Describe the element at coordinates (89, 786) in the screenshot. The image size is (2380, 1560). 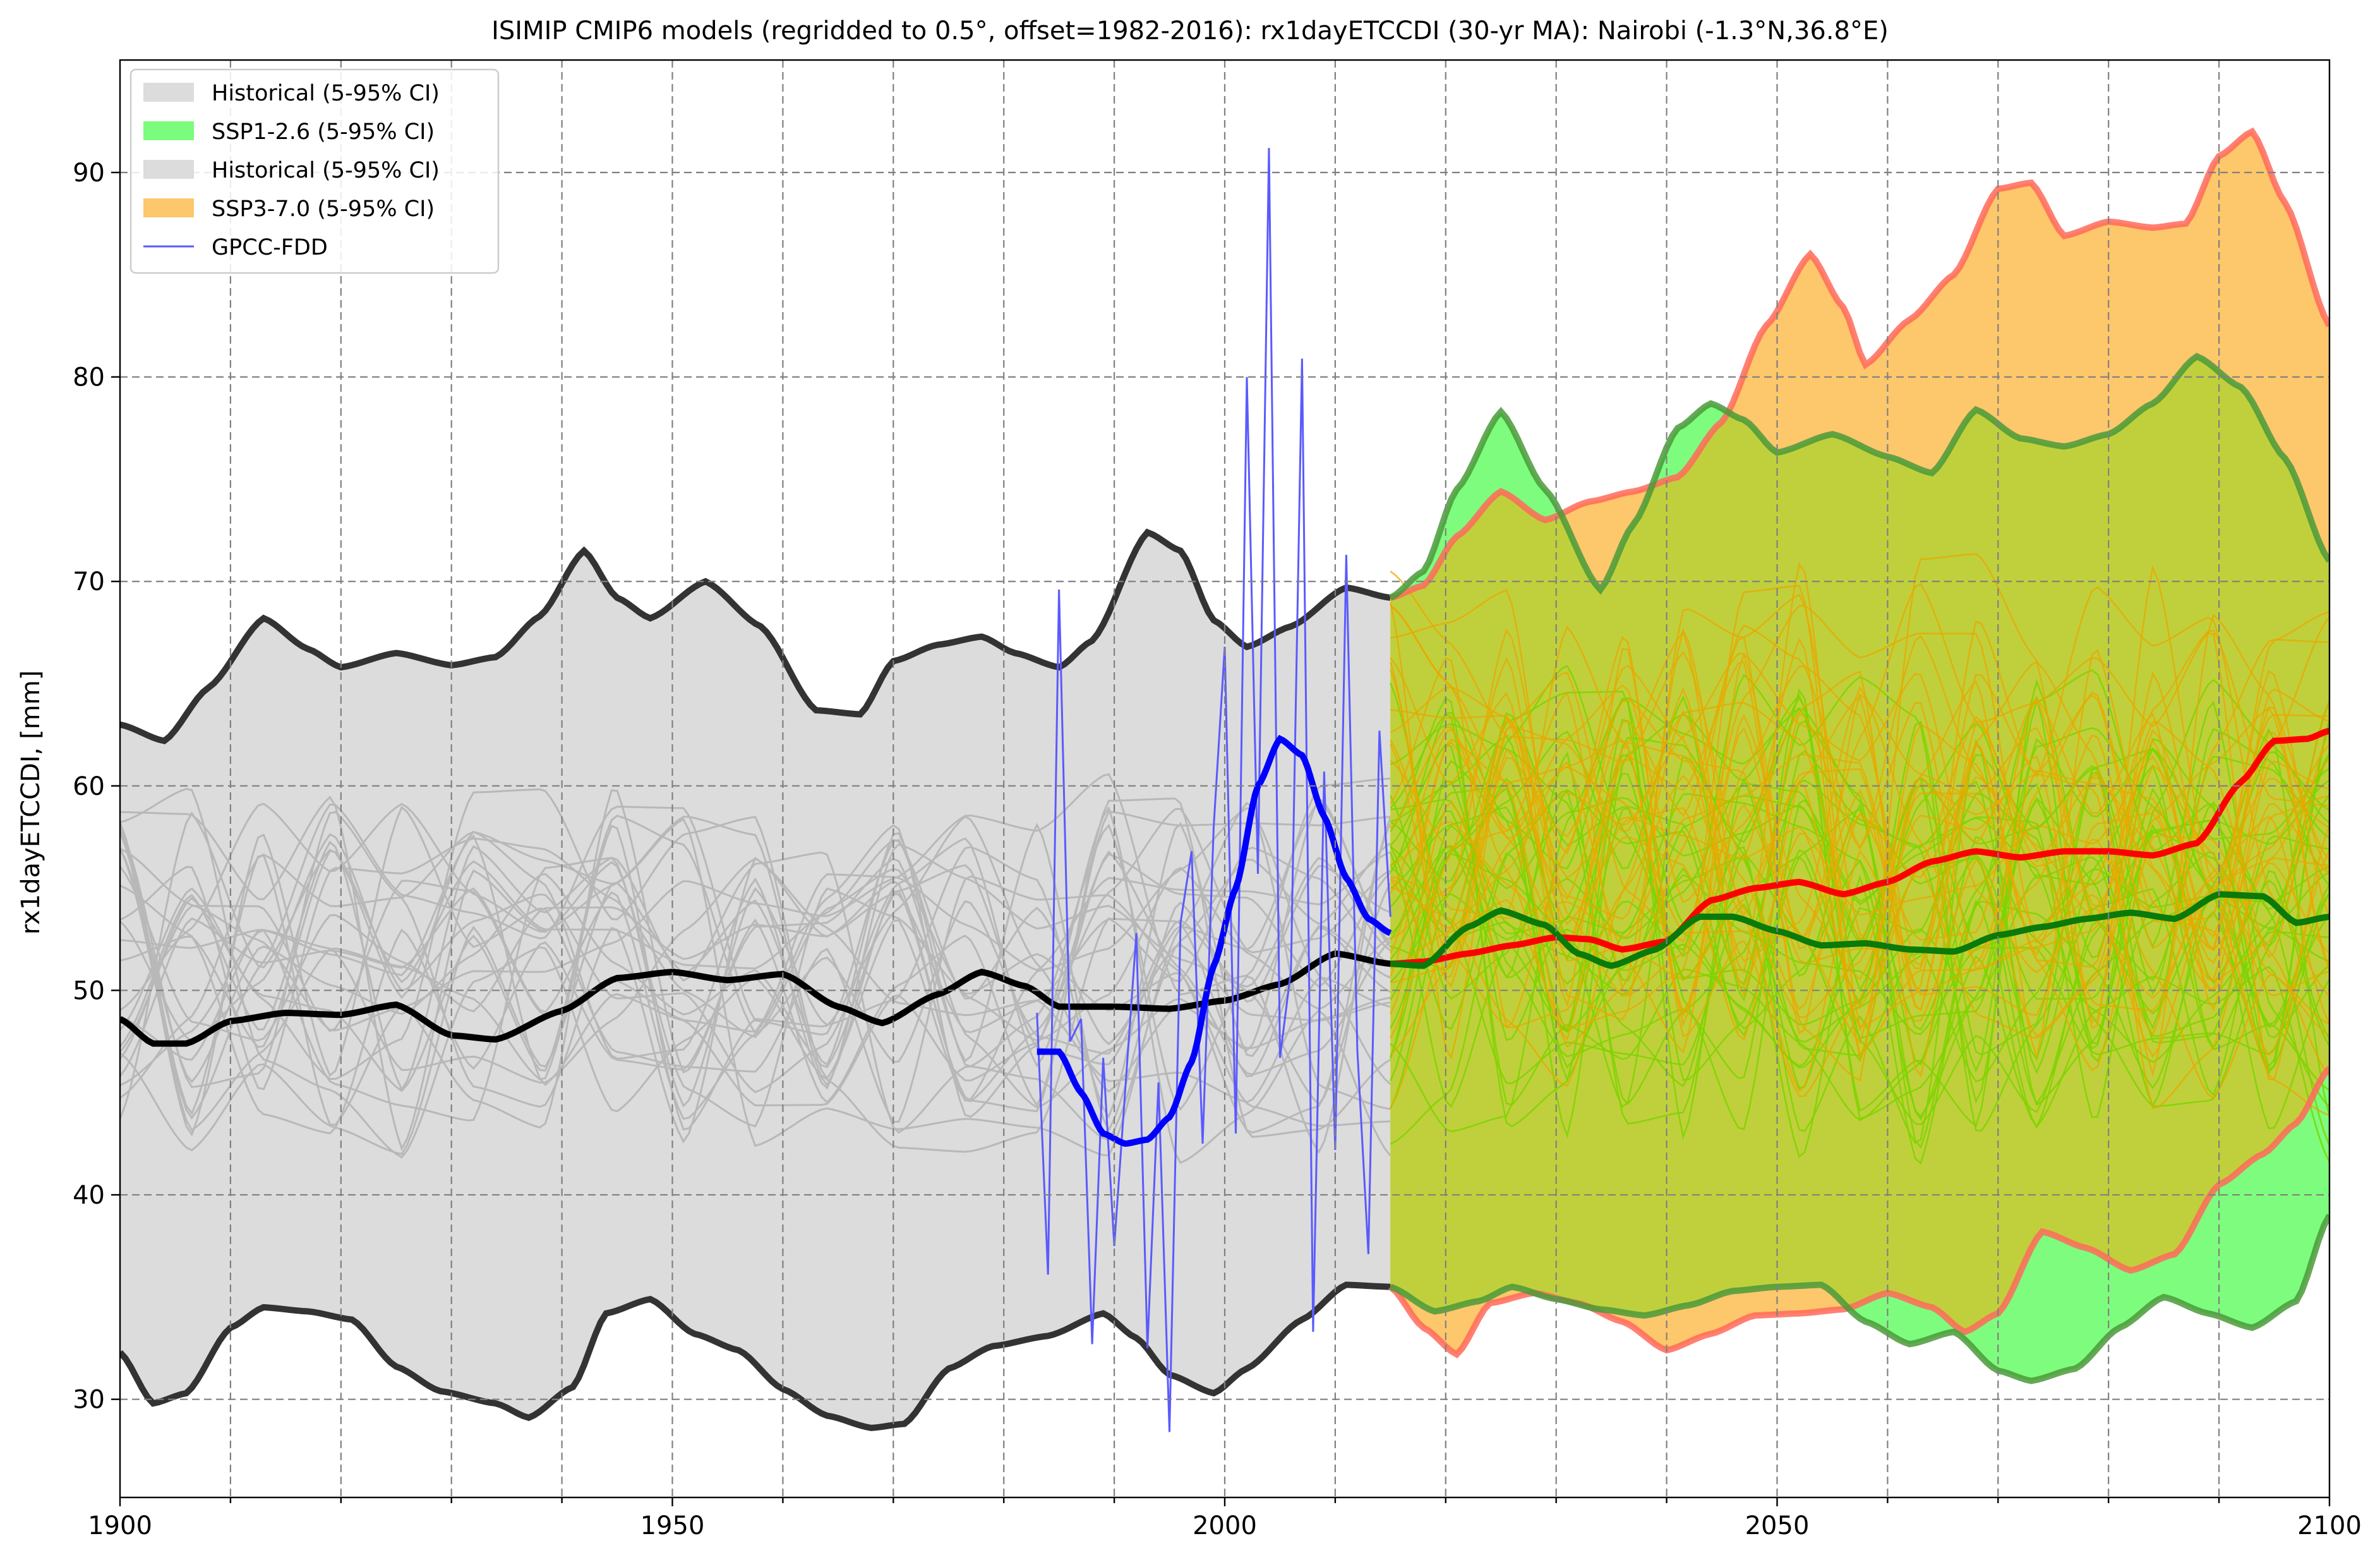
I see `y-tick-label: 60` at that location.